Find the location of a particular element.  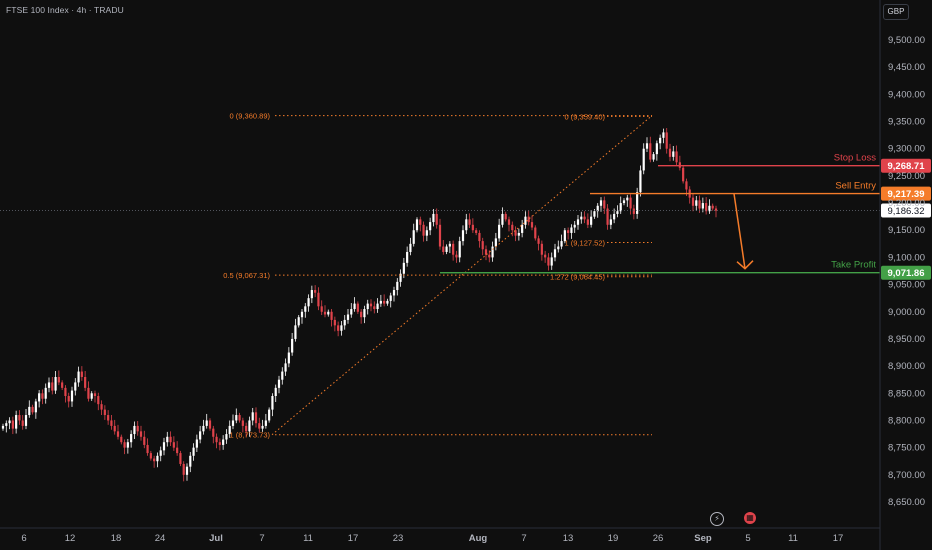

currency-button: GBP is located at coordinates (896, 12).